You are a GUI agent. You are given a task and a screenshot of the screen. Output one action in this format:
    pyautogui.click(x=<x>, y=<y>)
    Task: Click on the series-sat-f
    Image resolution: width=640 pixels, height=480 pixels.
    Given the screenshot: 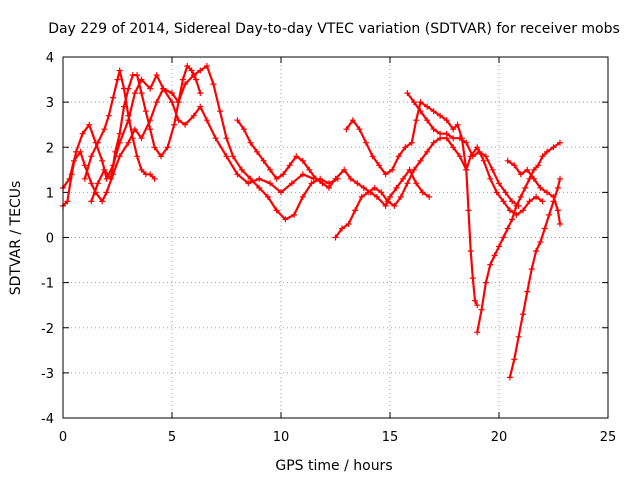 What is the action you would take?
    pyautogui.click(x=439, y=188)
    